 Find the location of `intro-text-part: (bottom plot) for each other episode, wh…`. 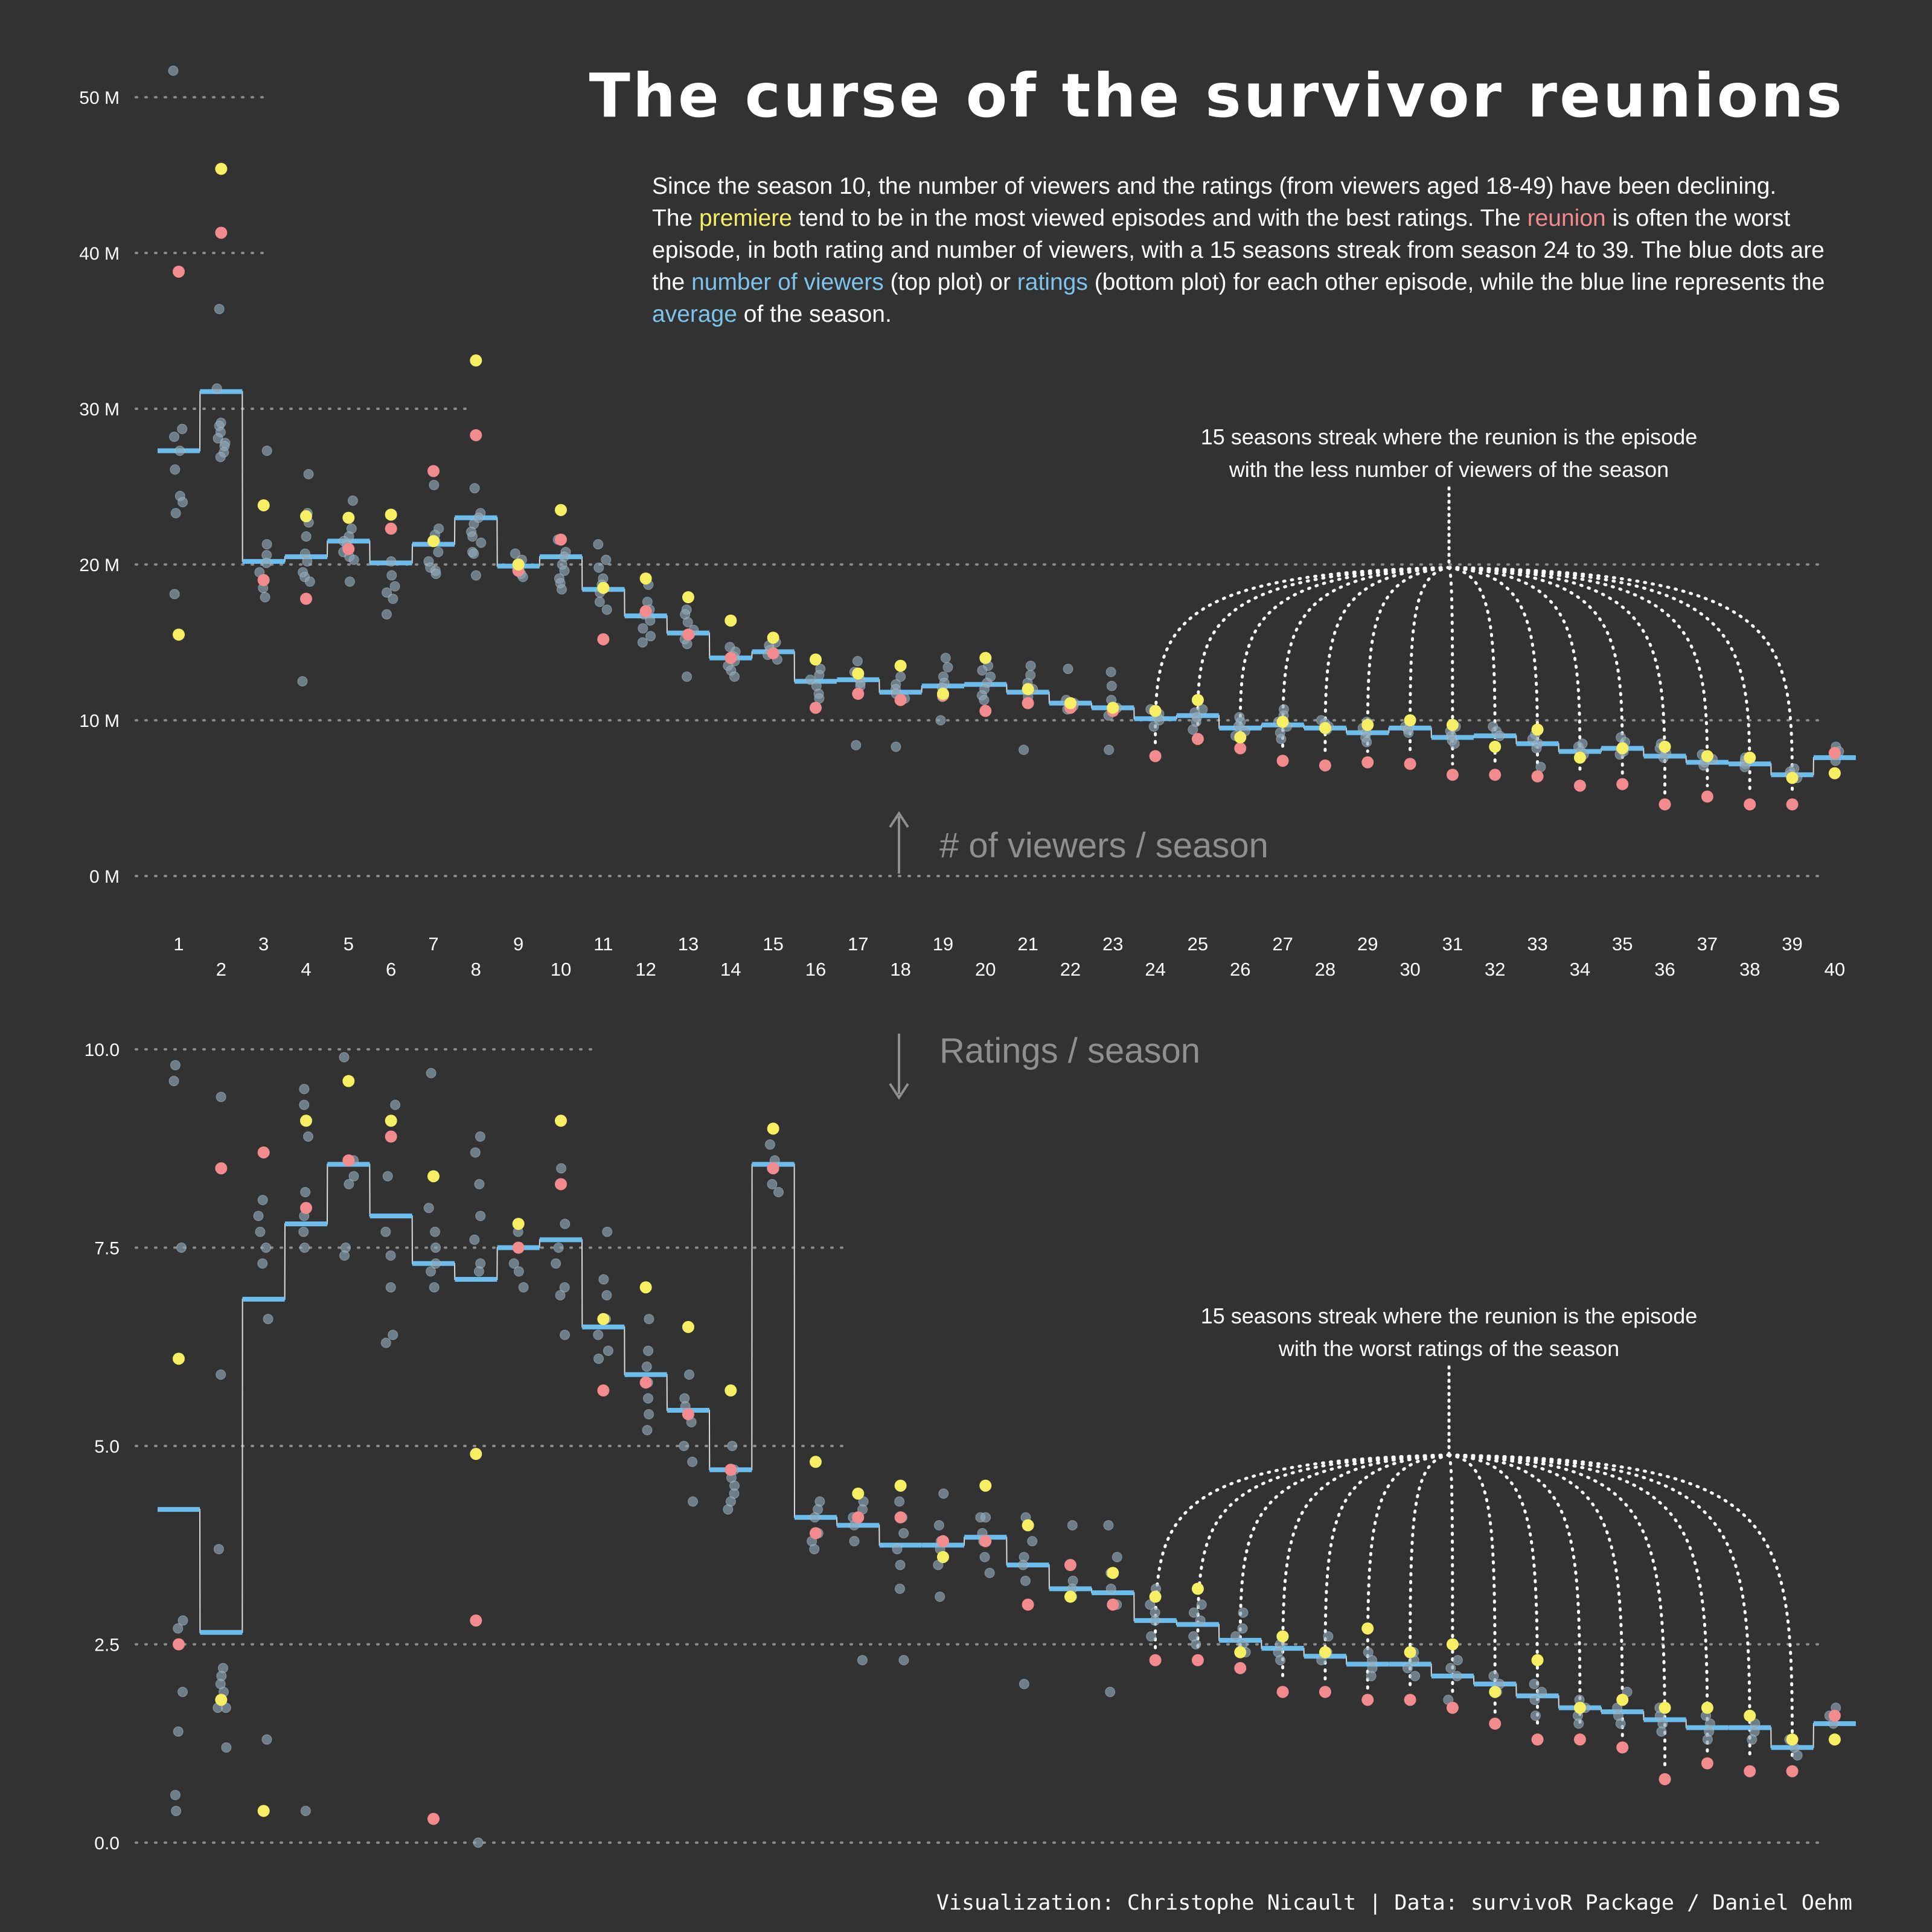

intro-text-part: (bottom plot) for each other episode, wh… is located at coordinates (1456, 282).